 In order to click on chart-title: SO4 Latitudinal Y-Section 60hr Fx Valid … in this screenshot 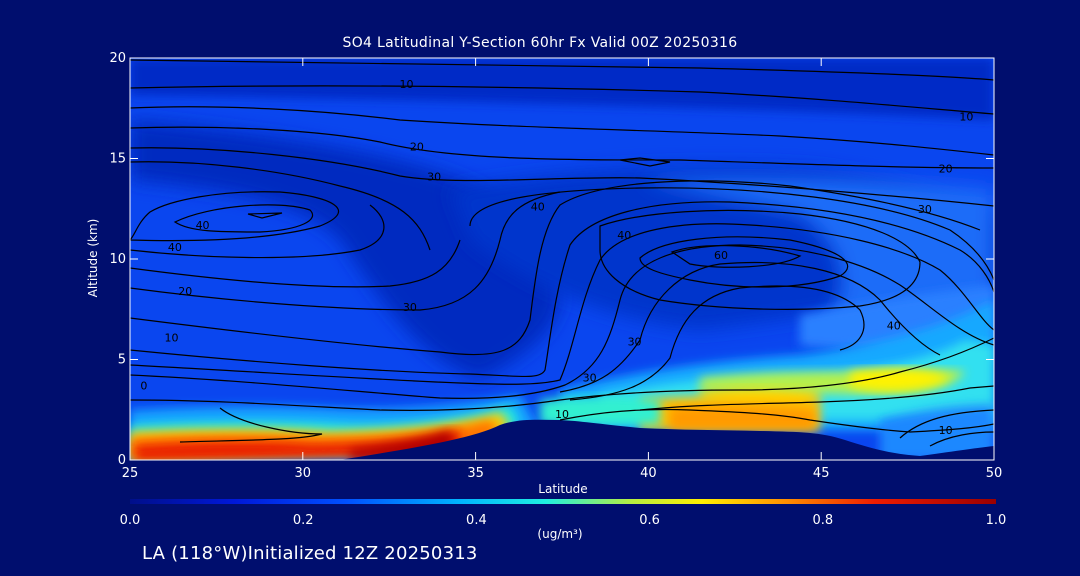, I will do `click(540, 43)`.